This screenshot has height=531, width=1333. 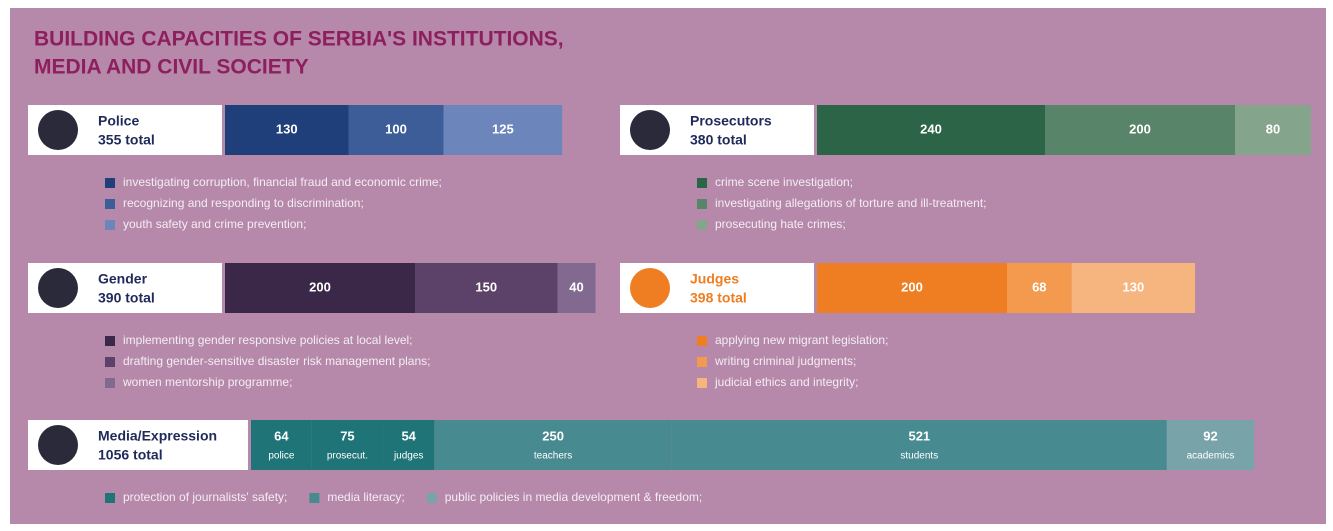 I want to click on segment-label: teachers, so click(x=553, y=456).